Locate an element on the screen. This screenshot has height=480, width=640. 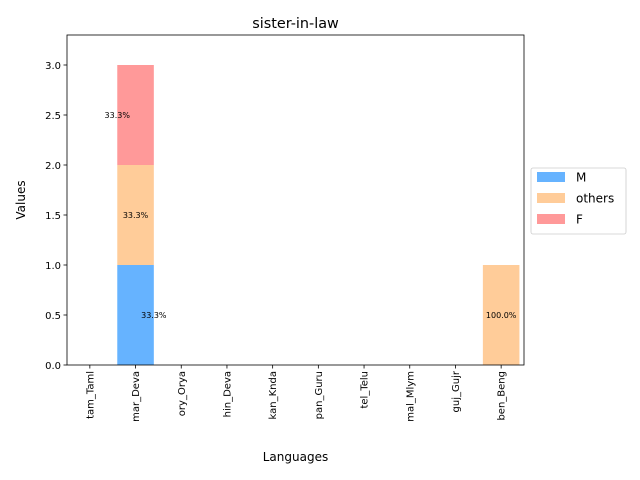
y-tick-label: 3.0 is located at coordinates (53, 66).